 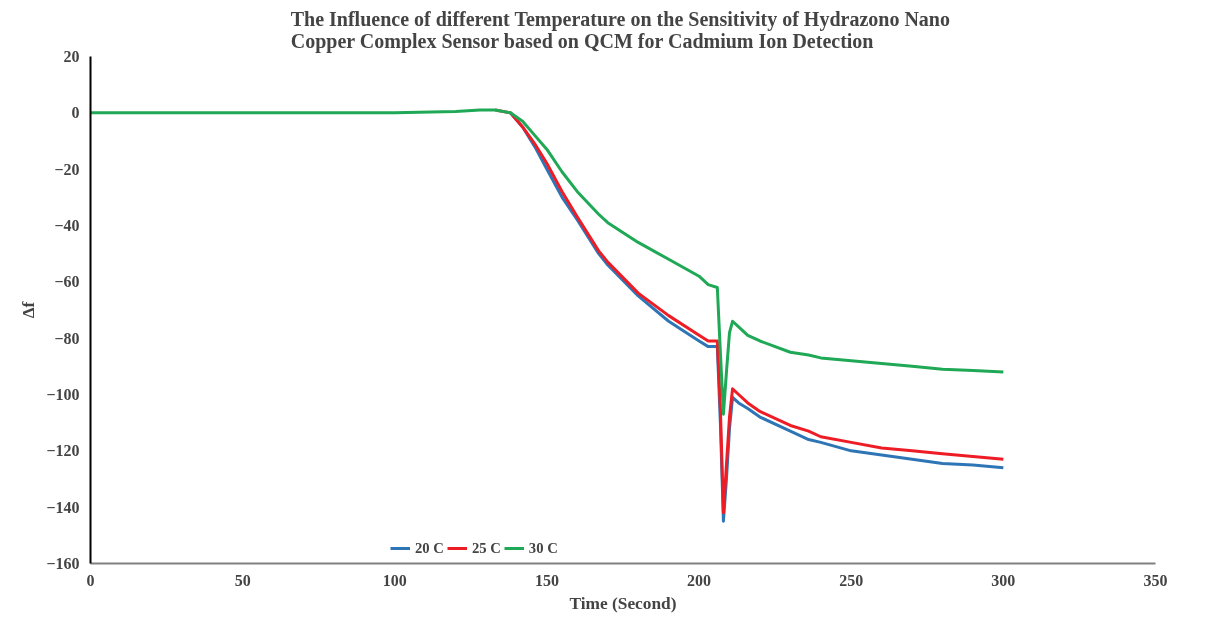 What do you see at coordinates (63, 451) in the screenshot?
I see `y-tick-label: −120` at bounding box center [63, 451].